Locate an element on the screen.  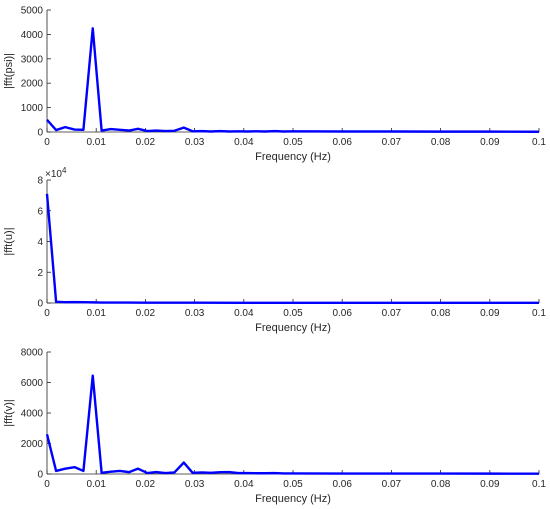
y-tick-label: 1000 is located at coordinates (32, 108).